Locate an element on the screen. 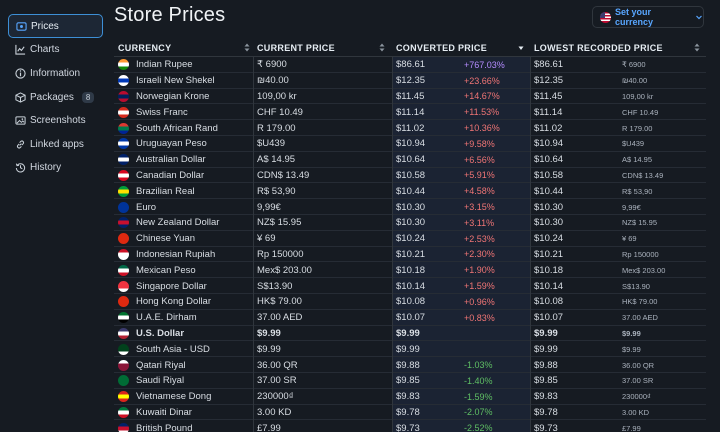  column-header-lowest-price: LOWEST RECORDED PRICE is located at coordinates (620, 47).